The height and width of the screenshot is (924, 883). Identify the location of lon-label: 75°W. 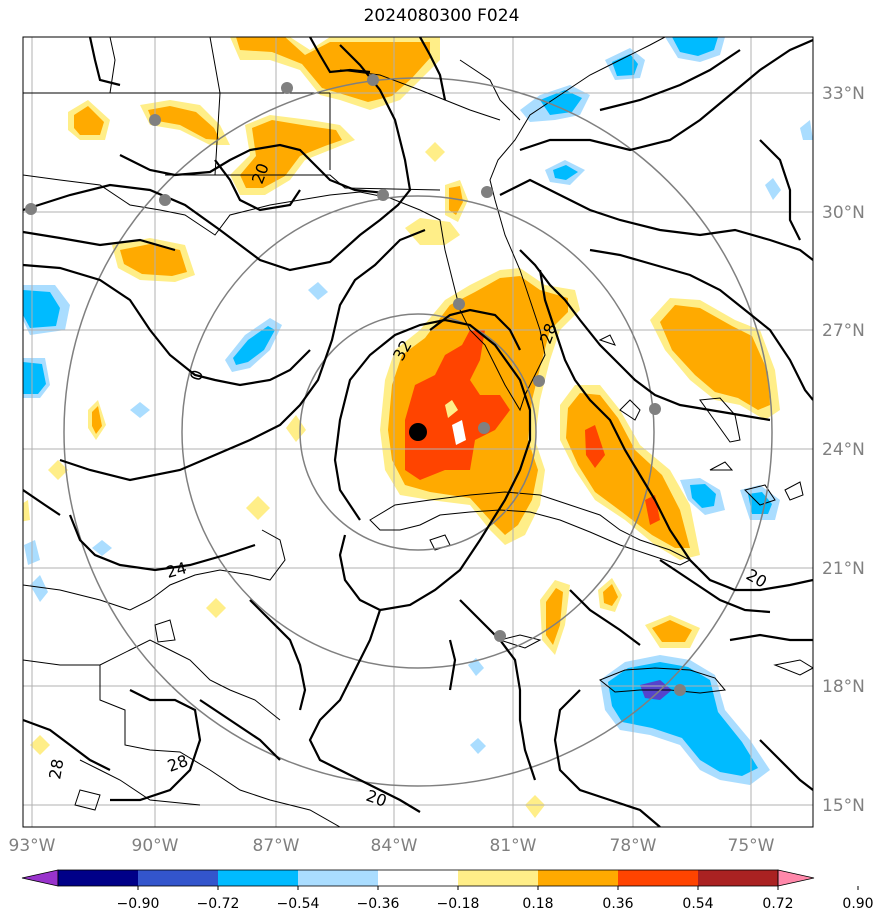
(751, 846).